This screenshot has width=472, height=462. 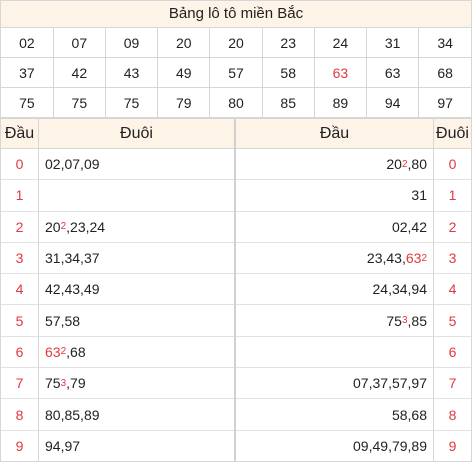 I want to click on tail-digit: 4, so click(x=452, y=289).